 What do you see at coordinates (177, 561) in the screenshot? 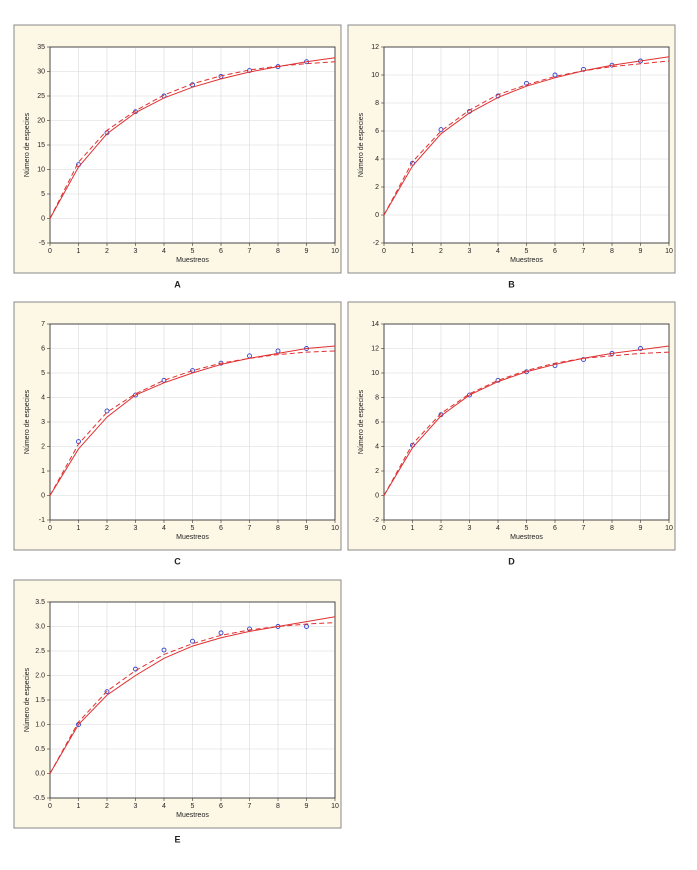
I see `panel-label: C` at bounding box center [177, 561].